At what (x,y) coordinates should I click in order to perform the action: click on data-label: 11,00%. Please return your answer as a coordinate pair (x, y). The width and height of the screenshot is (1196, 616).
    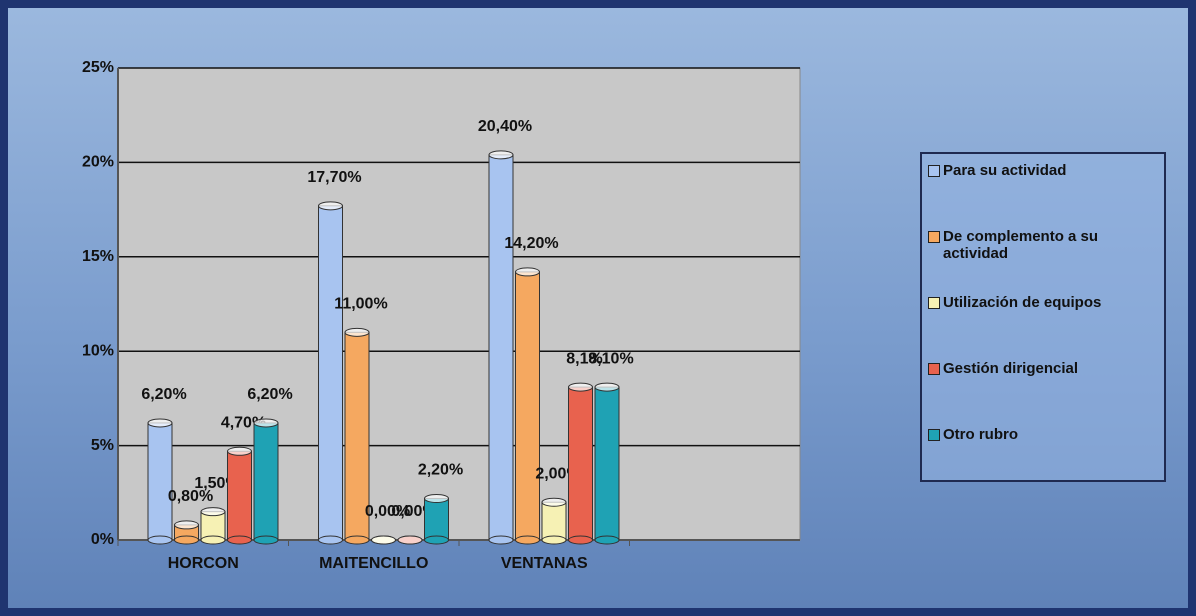
    Looking at the image, I should click on (360, 304).